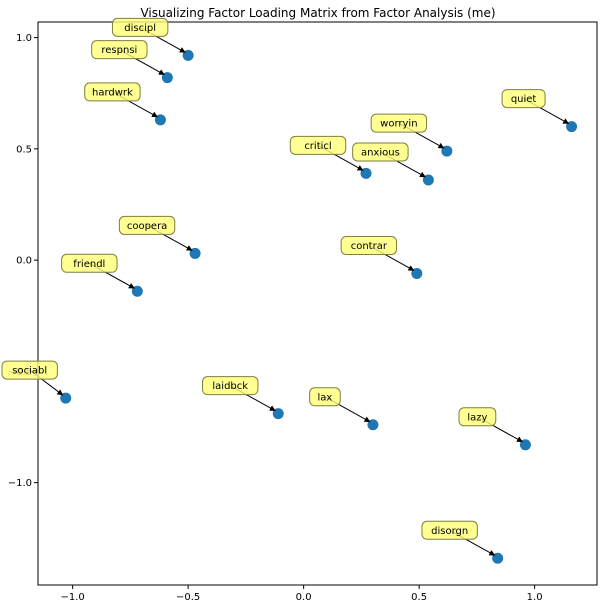  I want to click on point-label: lazy, so click(477, 417).